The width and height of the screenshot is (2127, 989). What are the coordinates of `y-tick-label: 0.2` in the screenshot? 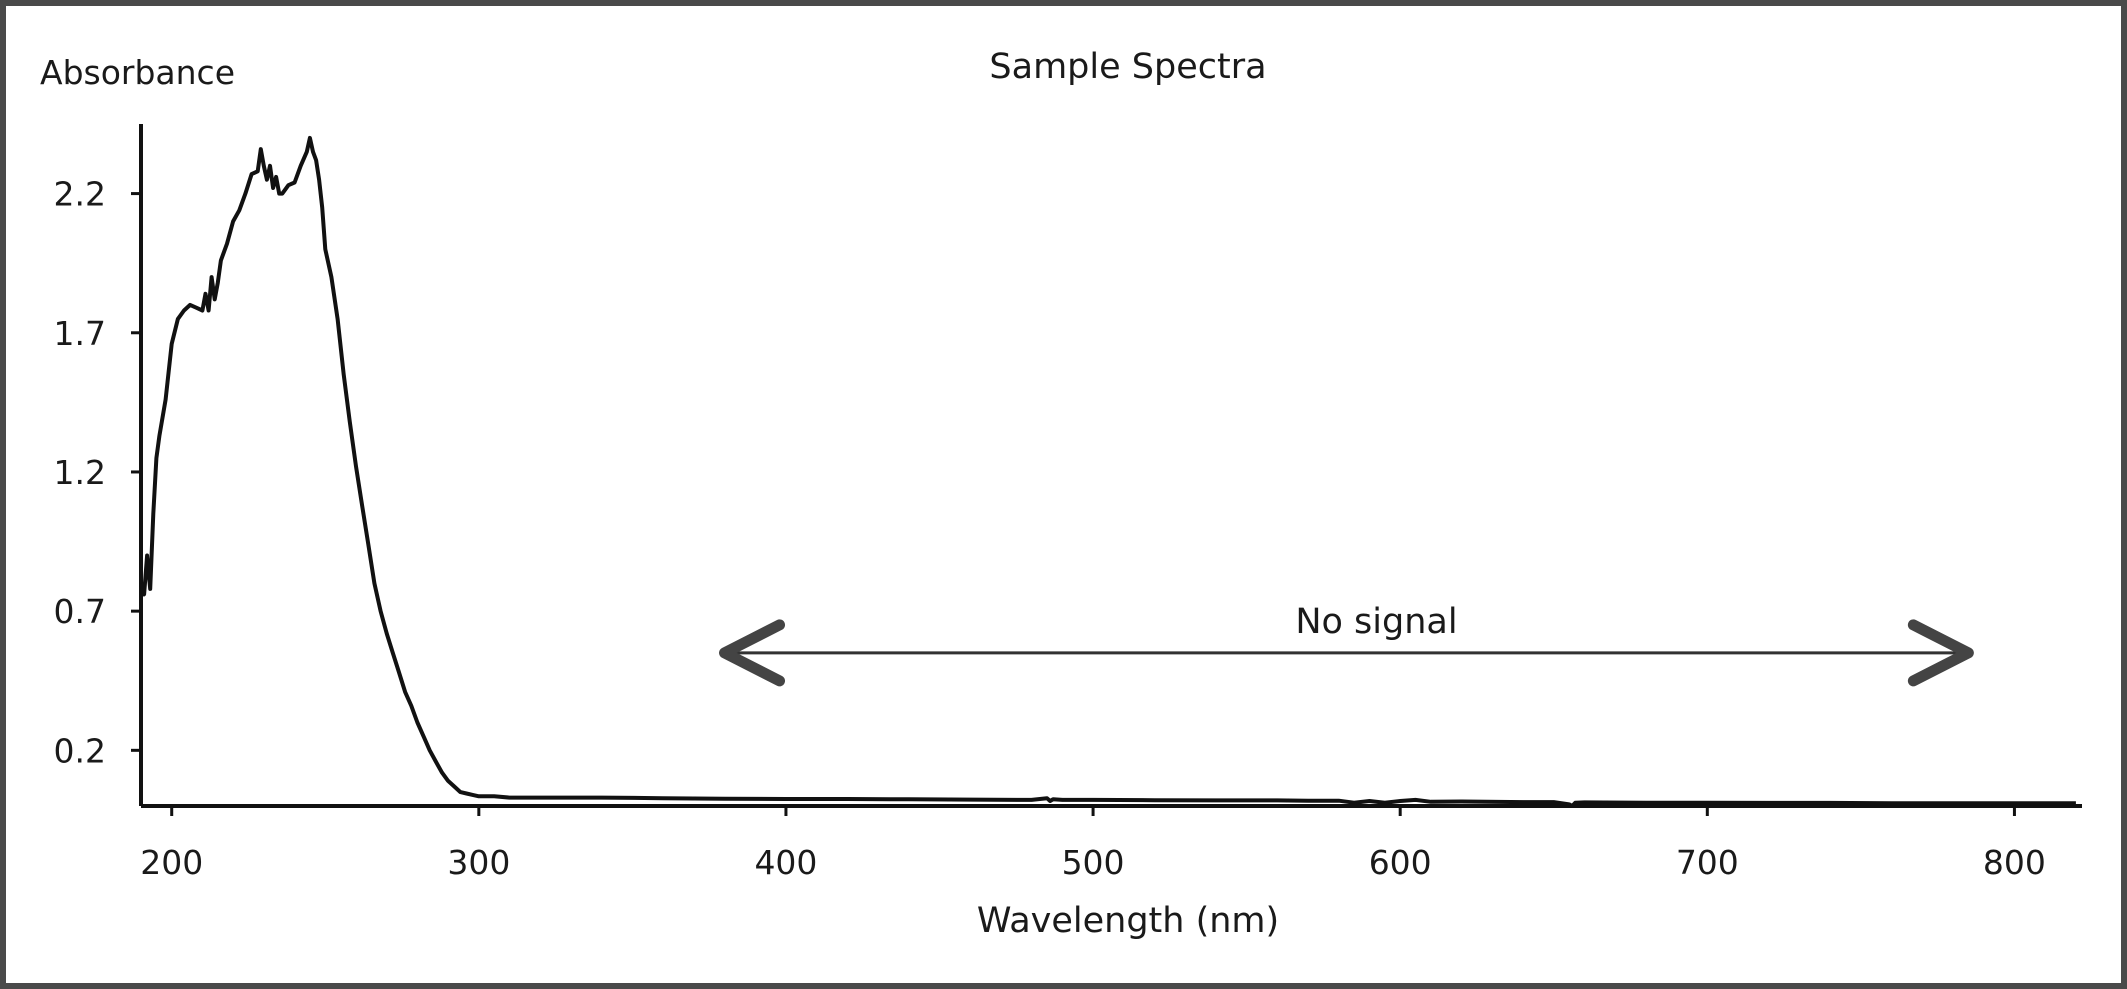 It's located at (80, 750).